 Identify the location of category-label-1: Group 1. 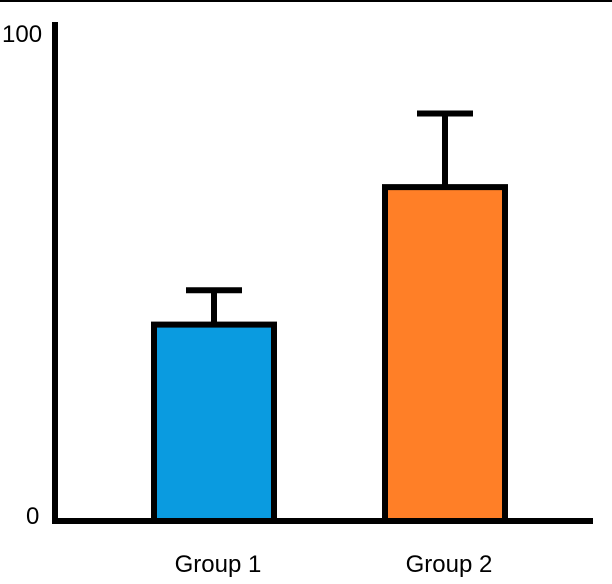
(218, 564).